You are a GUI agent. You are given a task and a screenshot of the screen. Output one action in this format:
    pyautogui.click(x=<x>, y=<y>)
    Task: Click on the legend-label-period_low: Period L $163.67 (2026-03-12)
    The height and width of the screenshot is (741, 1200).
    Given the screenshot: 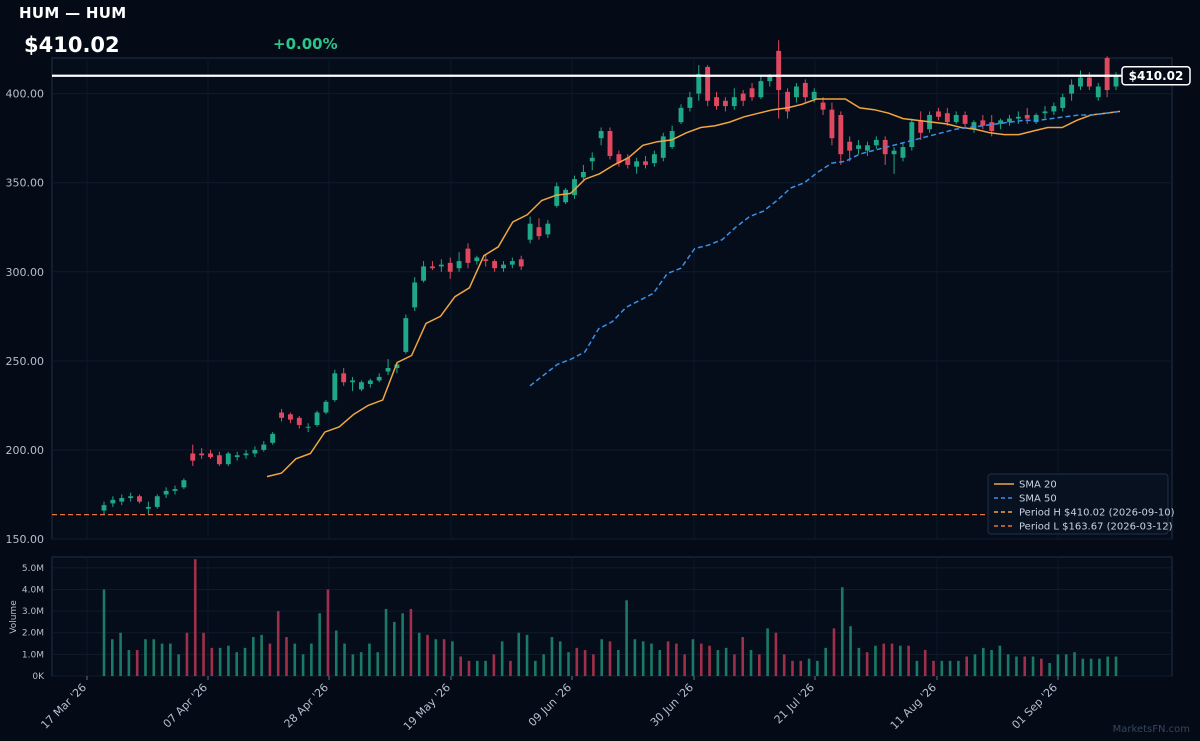 What is the action you would take?
    pyautogui.click(x=1096, y=527)
    